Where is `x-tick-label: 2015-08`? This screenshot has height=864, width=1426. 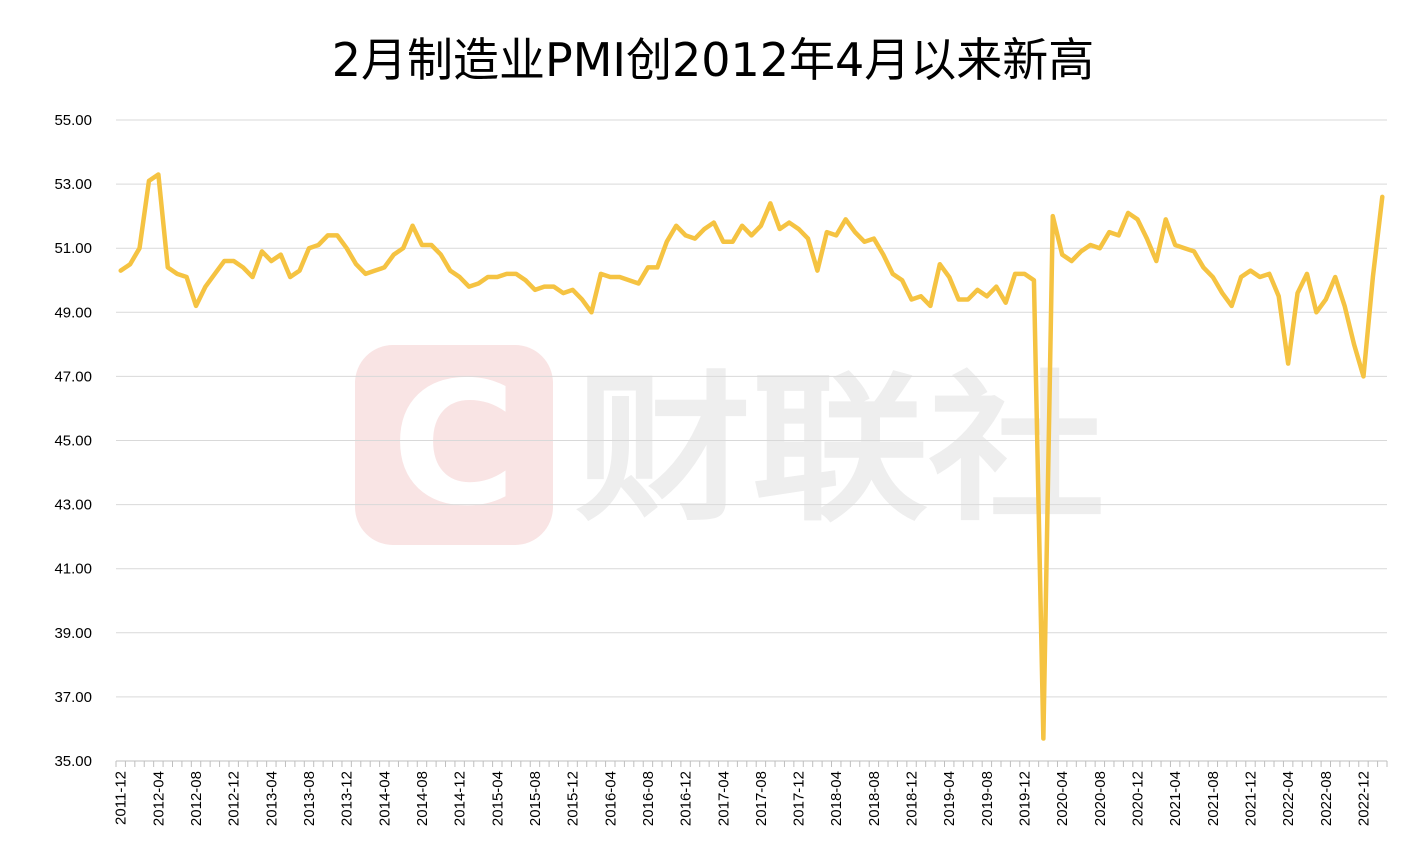 x-tick-label: 2015-08 is located at coordinates (535, 798).